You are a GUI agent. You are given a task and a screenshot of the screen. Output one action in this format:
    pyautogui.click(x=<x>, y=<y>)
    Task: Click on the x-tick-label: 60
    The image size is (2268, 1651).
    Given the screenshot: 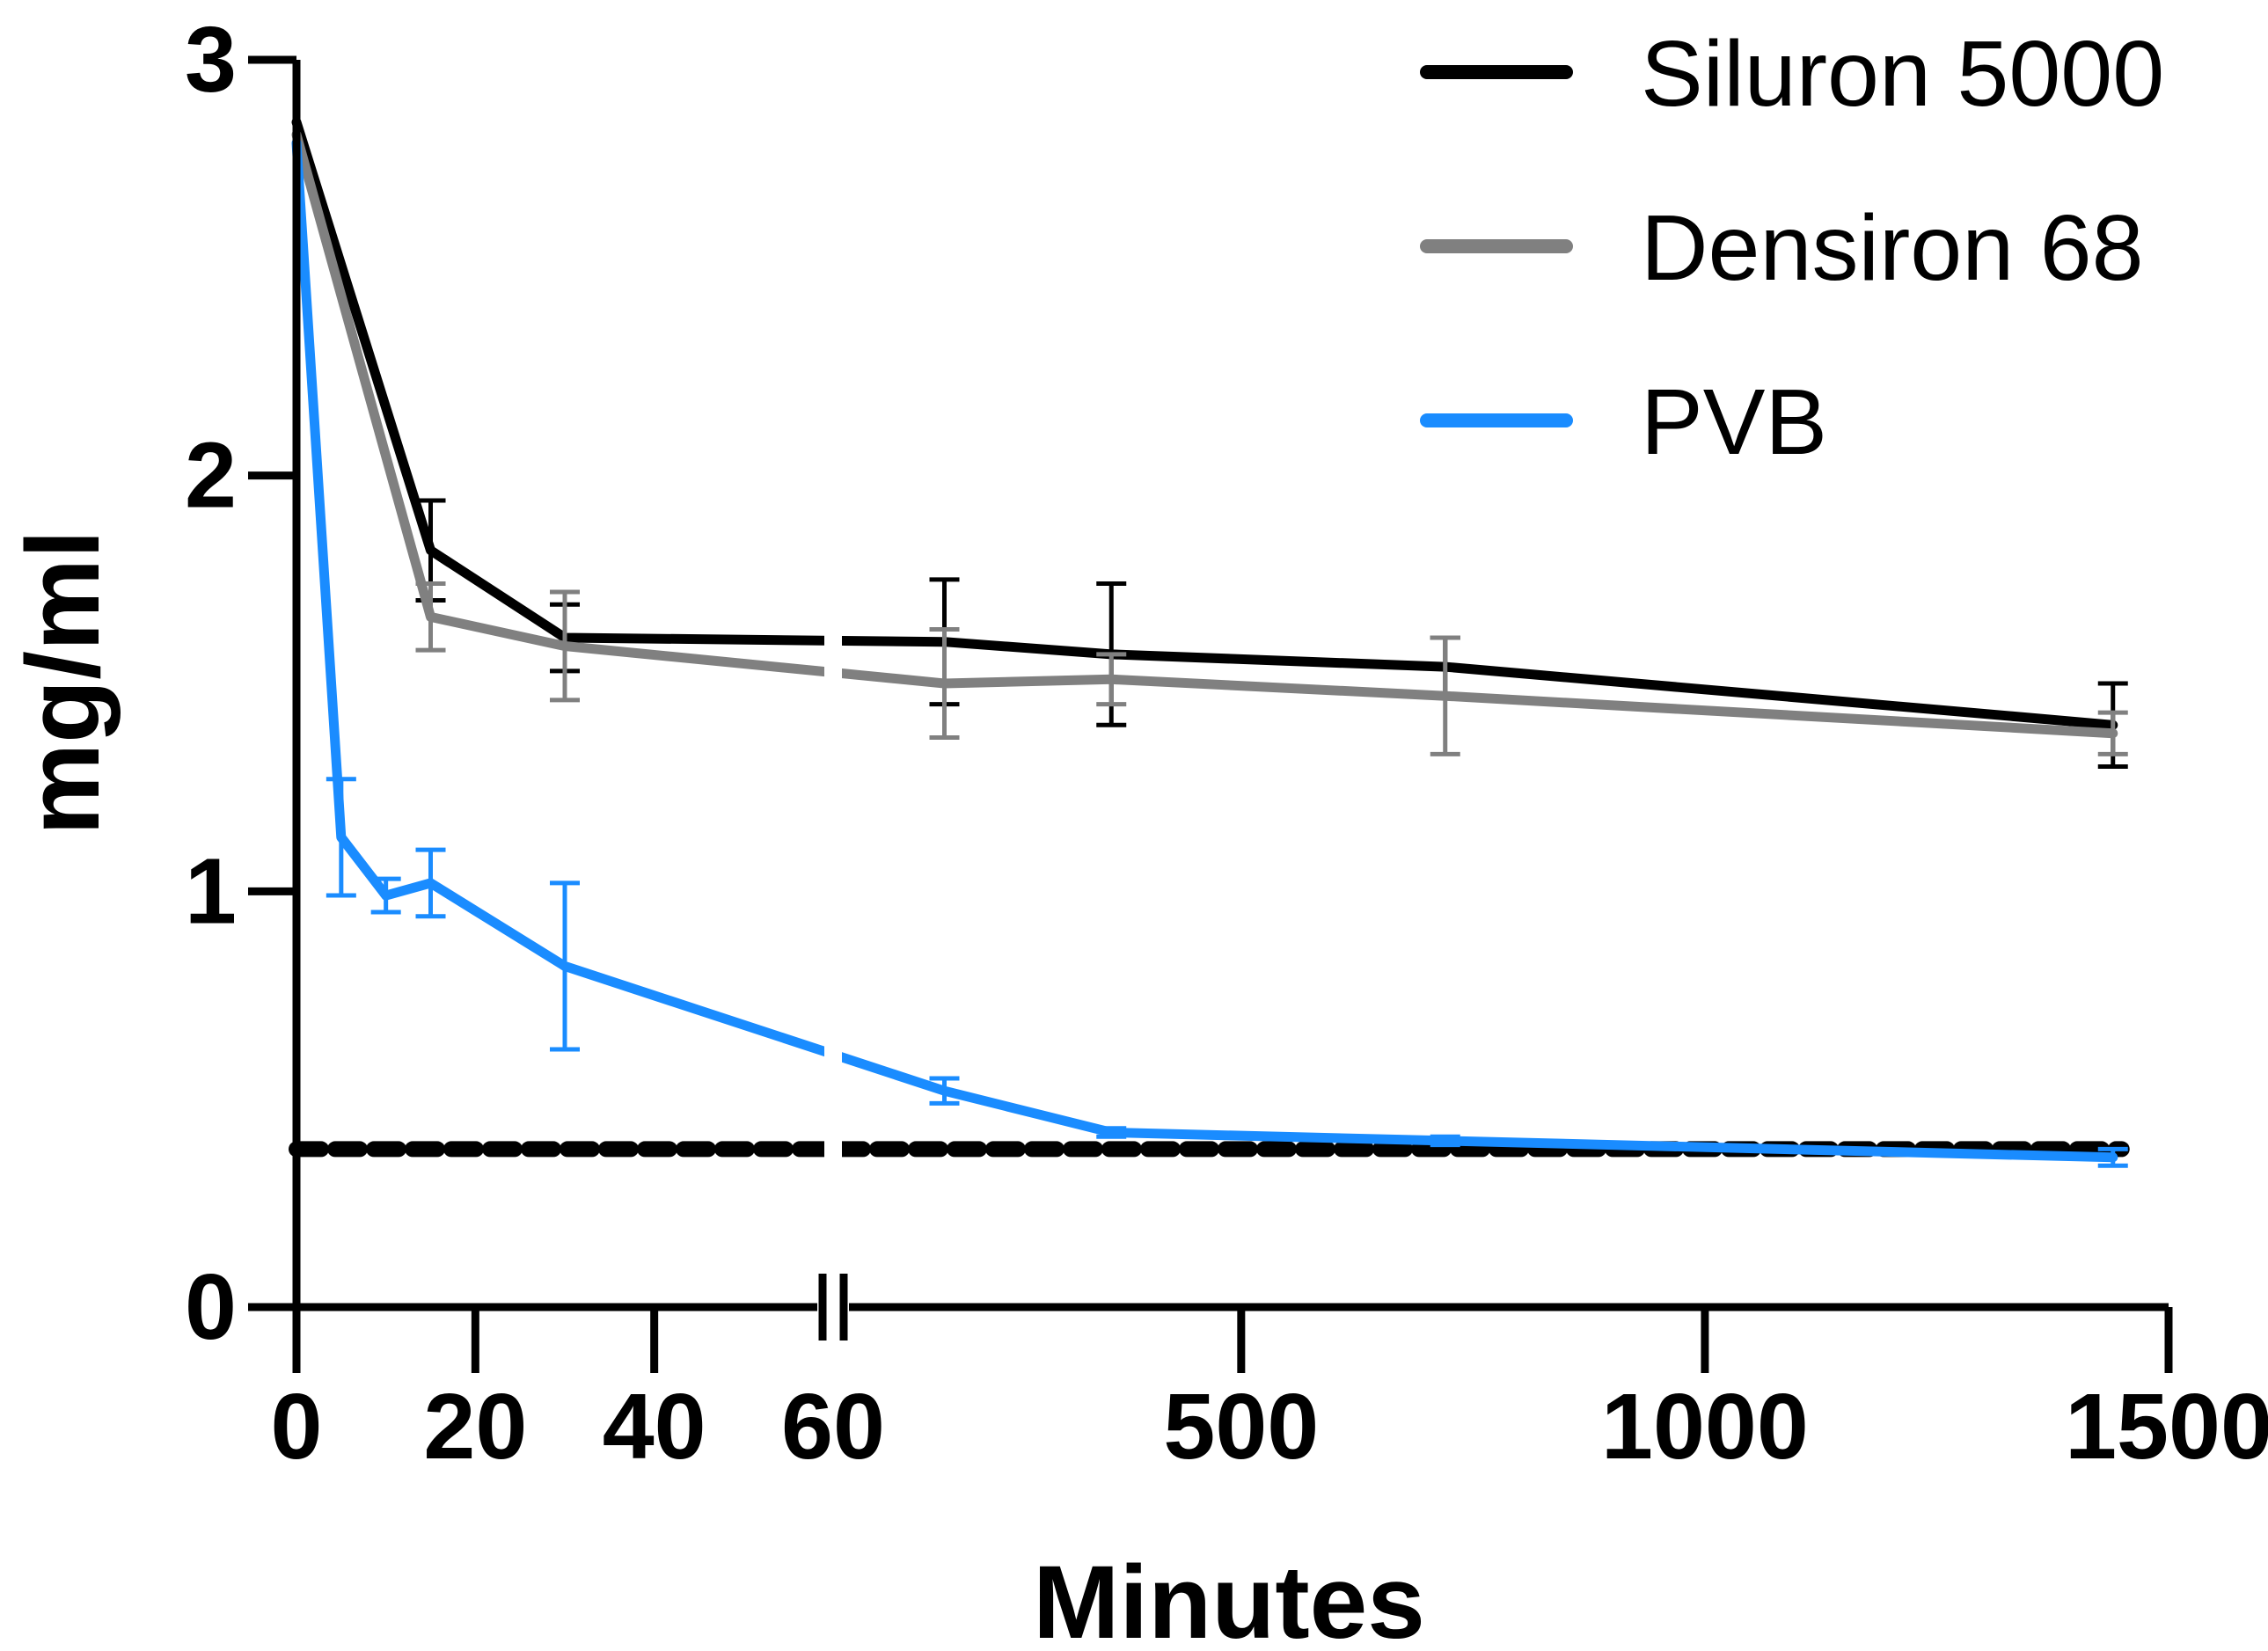 What is the action you would take?
    pyautogui.click(x=833, y=1427)
    